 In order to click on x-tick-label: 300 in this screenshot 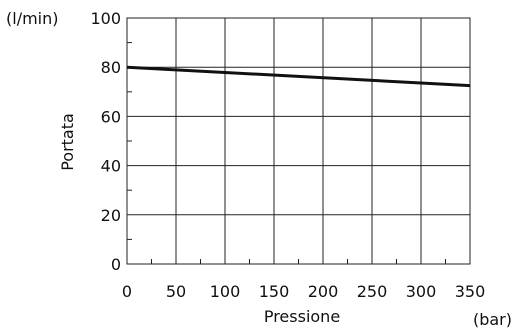, I will do `click(421, 291)`.